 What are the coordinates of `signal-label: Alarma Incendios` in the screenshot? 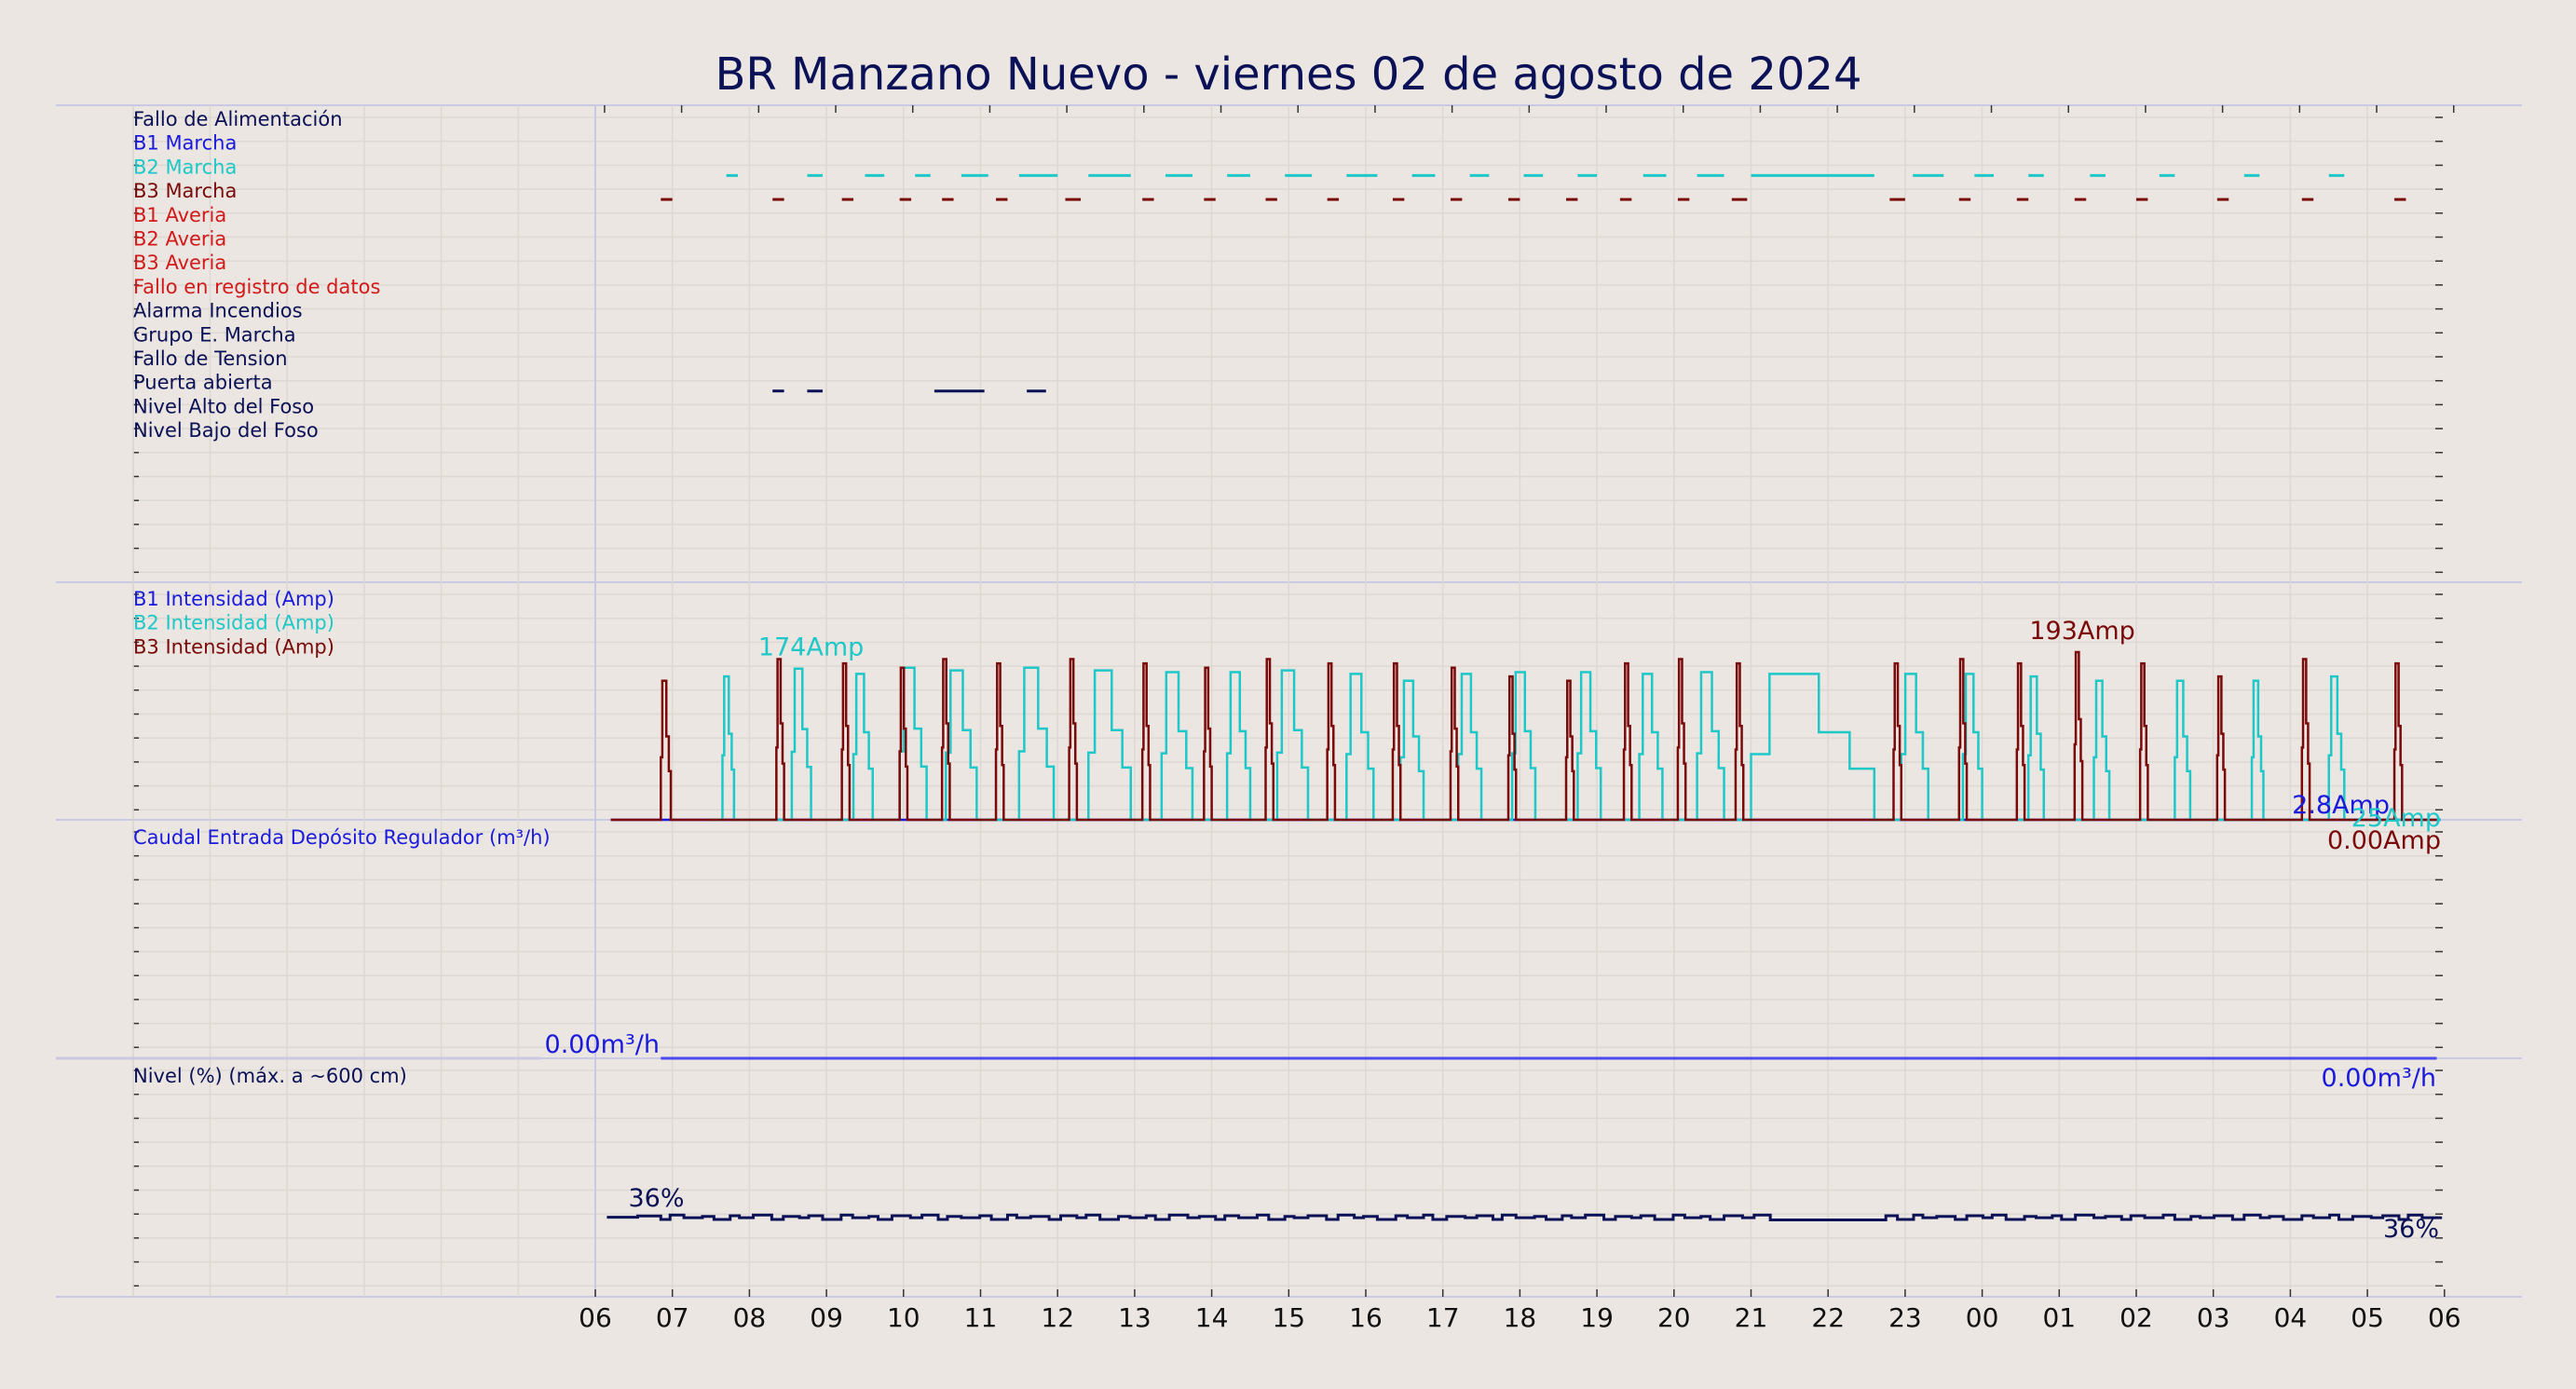 It's located at (218, 311).